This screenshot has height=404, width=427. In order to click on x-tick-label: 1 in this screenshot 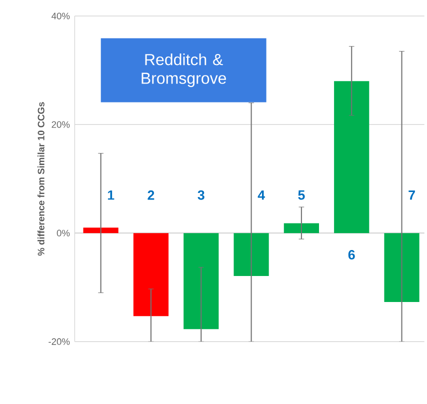, I will do `click(111, 195)`.